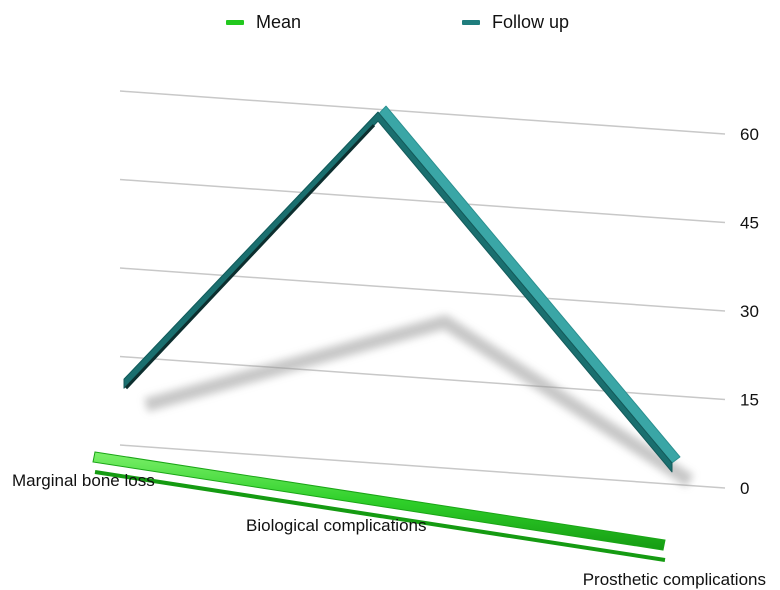 The height and width of the screenshot is (590, 780). What do you see at coordinates (744, 488) in the screenshot?
I see `y-tick-label-0: 0` at bounding box center [744, 488].